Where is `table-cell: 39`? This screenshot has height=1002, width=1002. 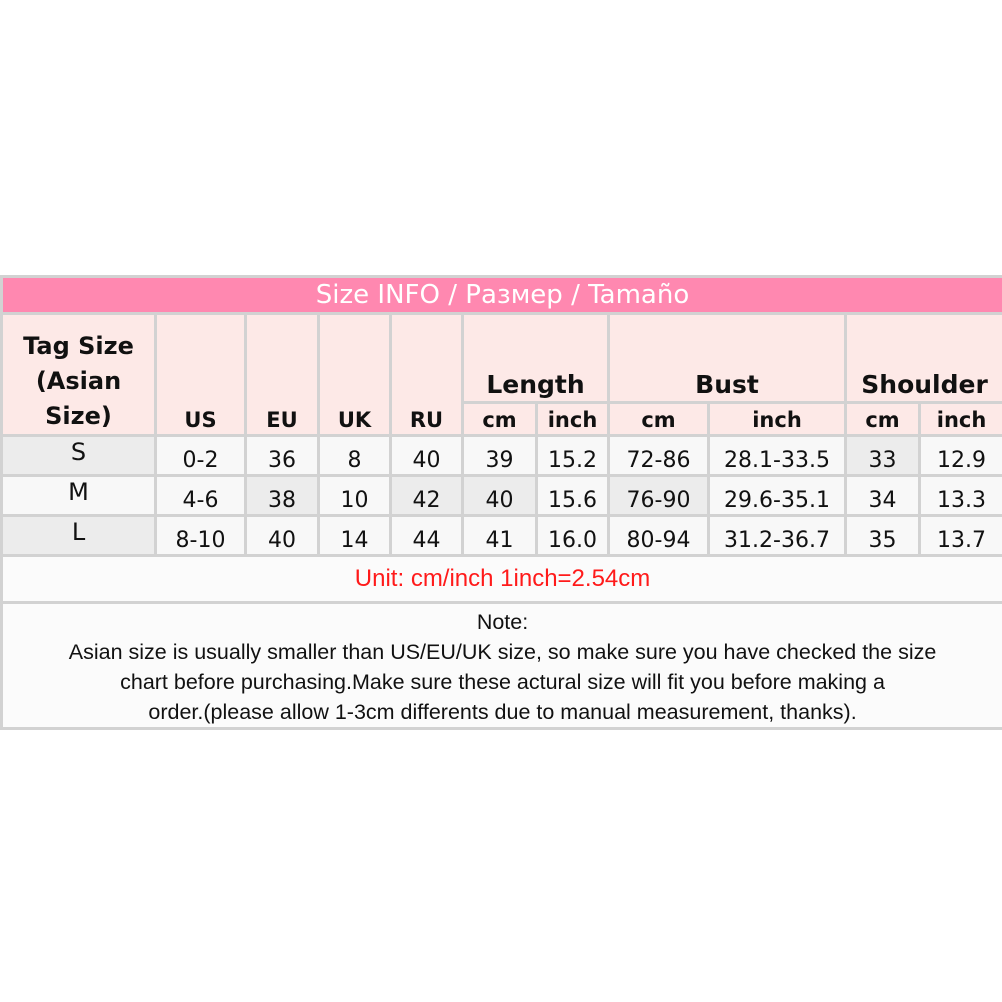
table-cell: 39 is located at coordinates (499, 455).